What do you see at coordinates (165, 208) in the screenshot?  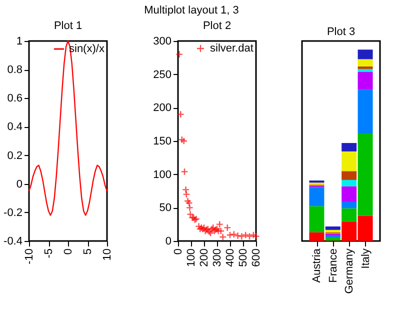 I see `y-tick-label: 50` at bounding box center [165, 208].